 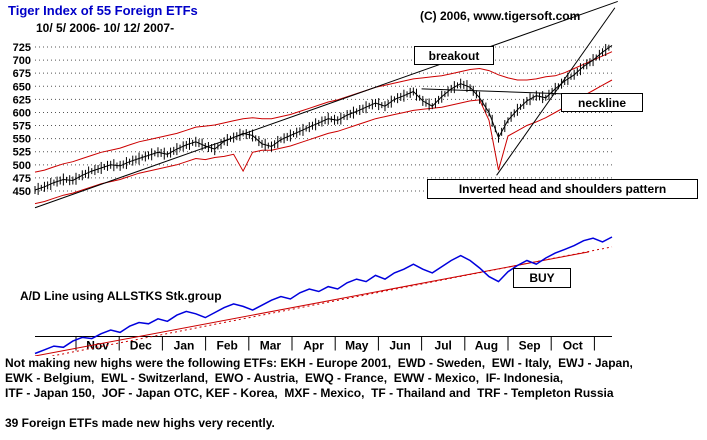 I want to click on svg-text: 700, so click(x=22, y=61).